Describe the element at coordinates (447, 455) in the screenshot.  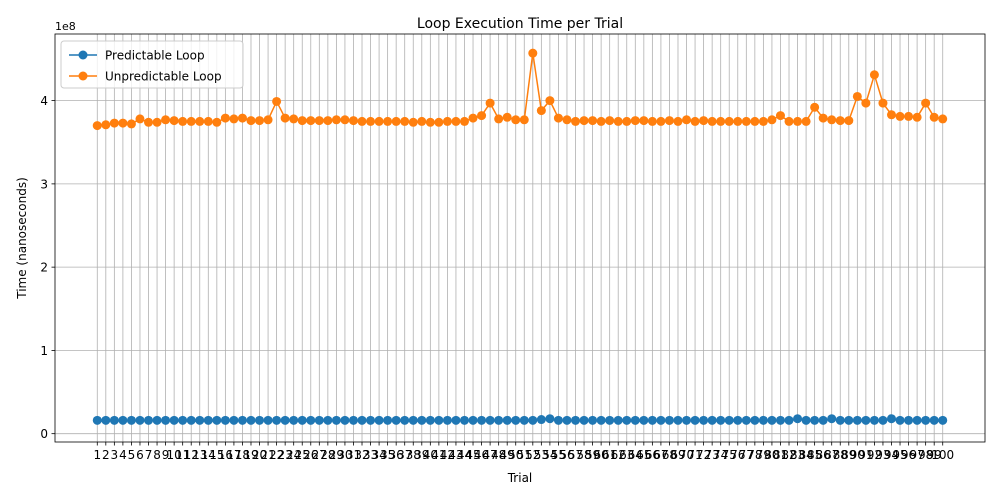
I see `x-tick-label: 42` at that location.